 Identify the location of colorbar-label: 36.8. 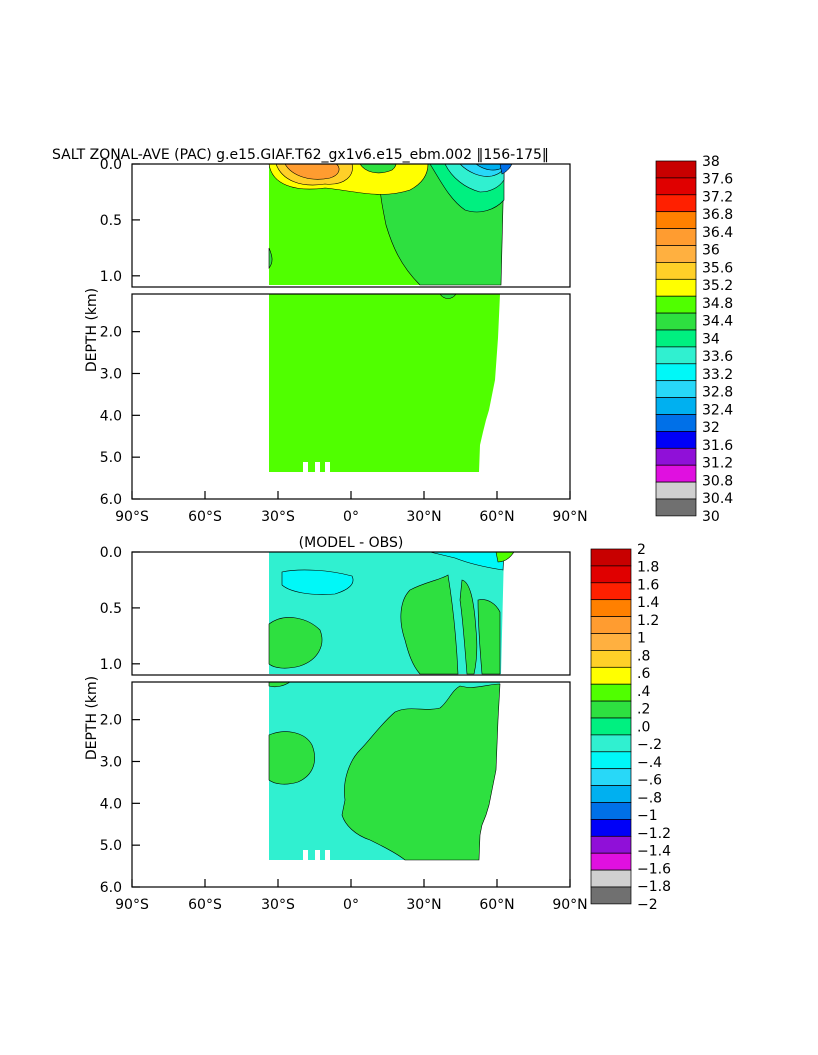
(717, 215).